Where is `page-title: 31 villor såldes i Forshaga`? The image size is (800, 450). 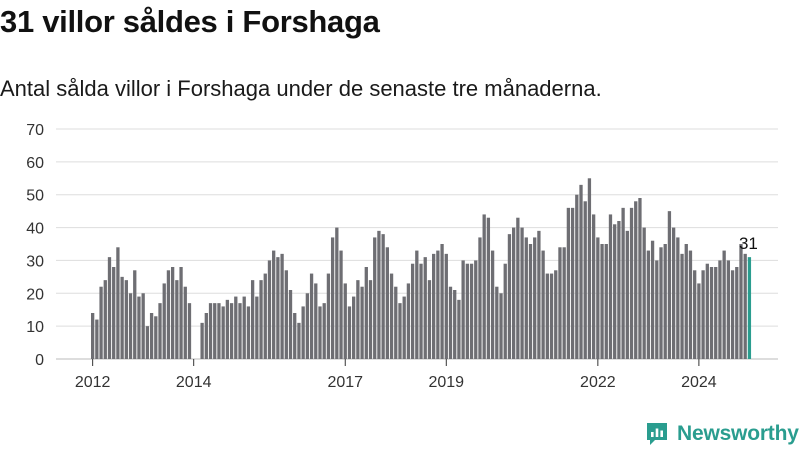
page-title: 31 villor såldes i Forshaga is located at coordinates (190, 21).